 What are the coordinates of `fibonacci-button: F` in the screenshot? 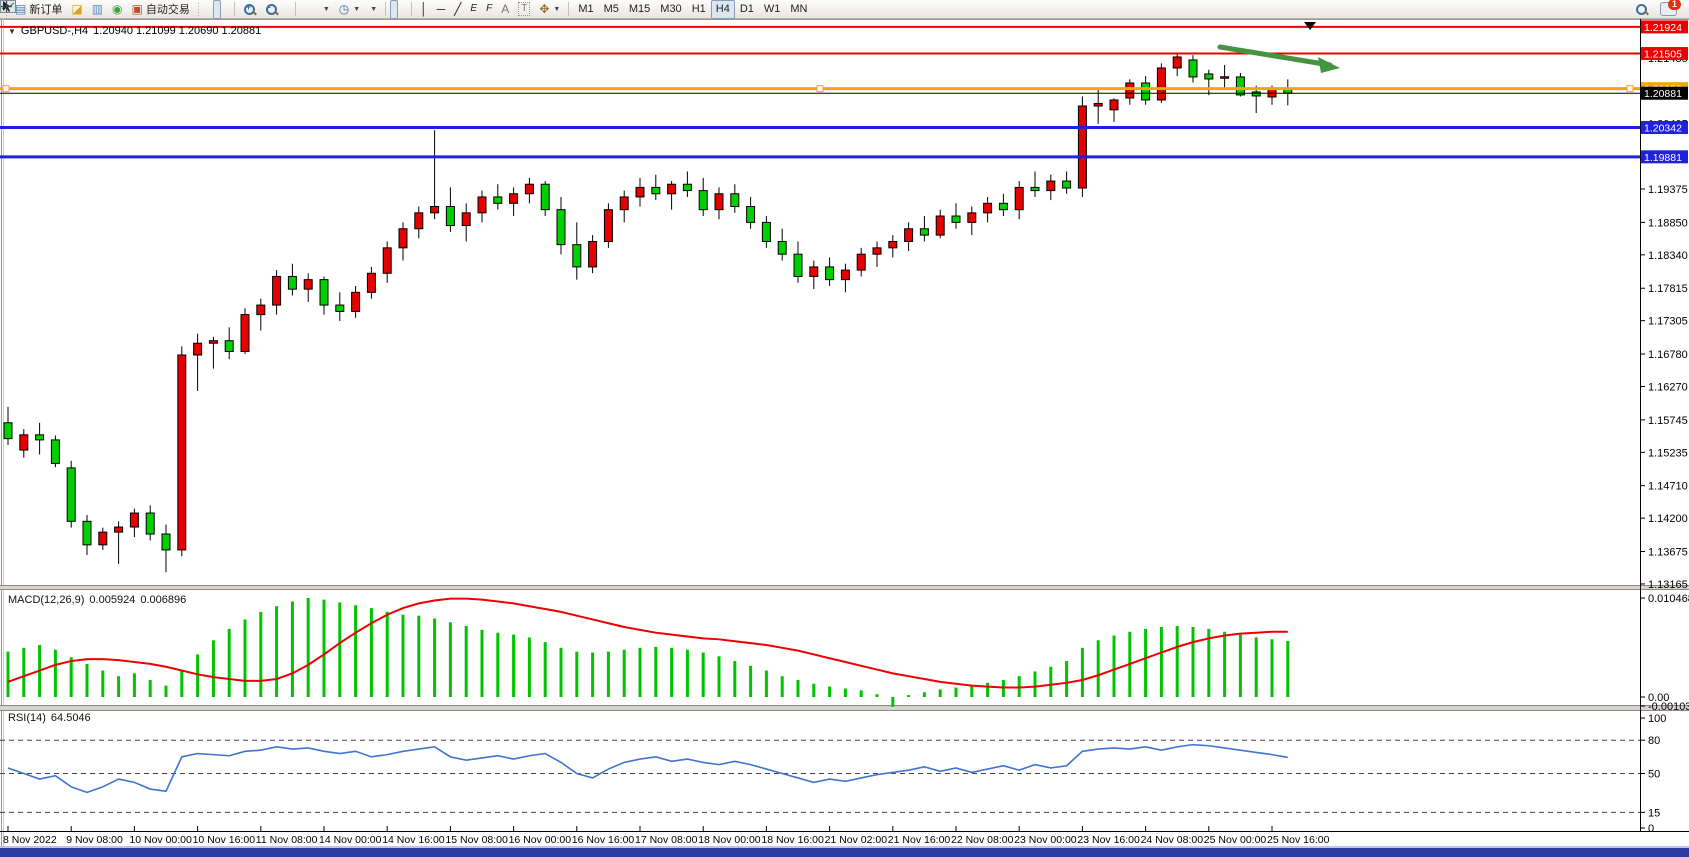 It's located at (489, 9).